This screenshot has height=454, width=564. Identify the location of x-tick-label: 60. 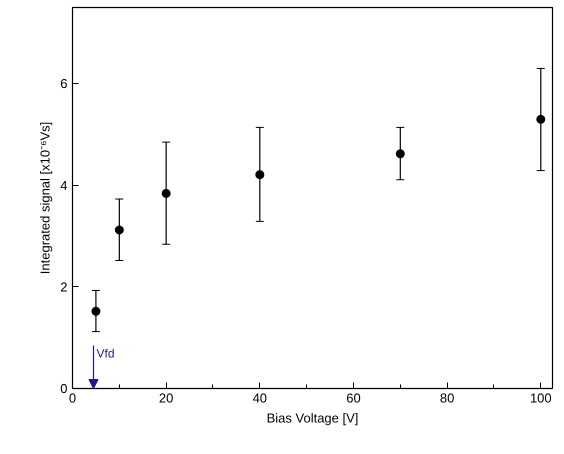
(353, 398).